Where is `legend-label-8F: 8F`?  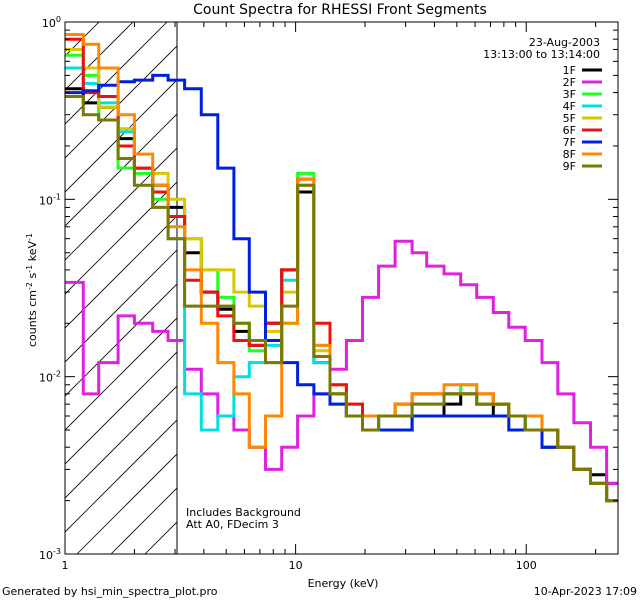
legend-label-8F: 8F is located at coordinates (569, 154).